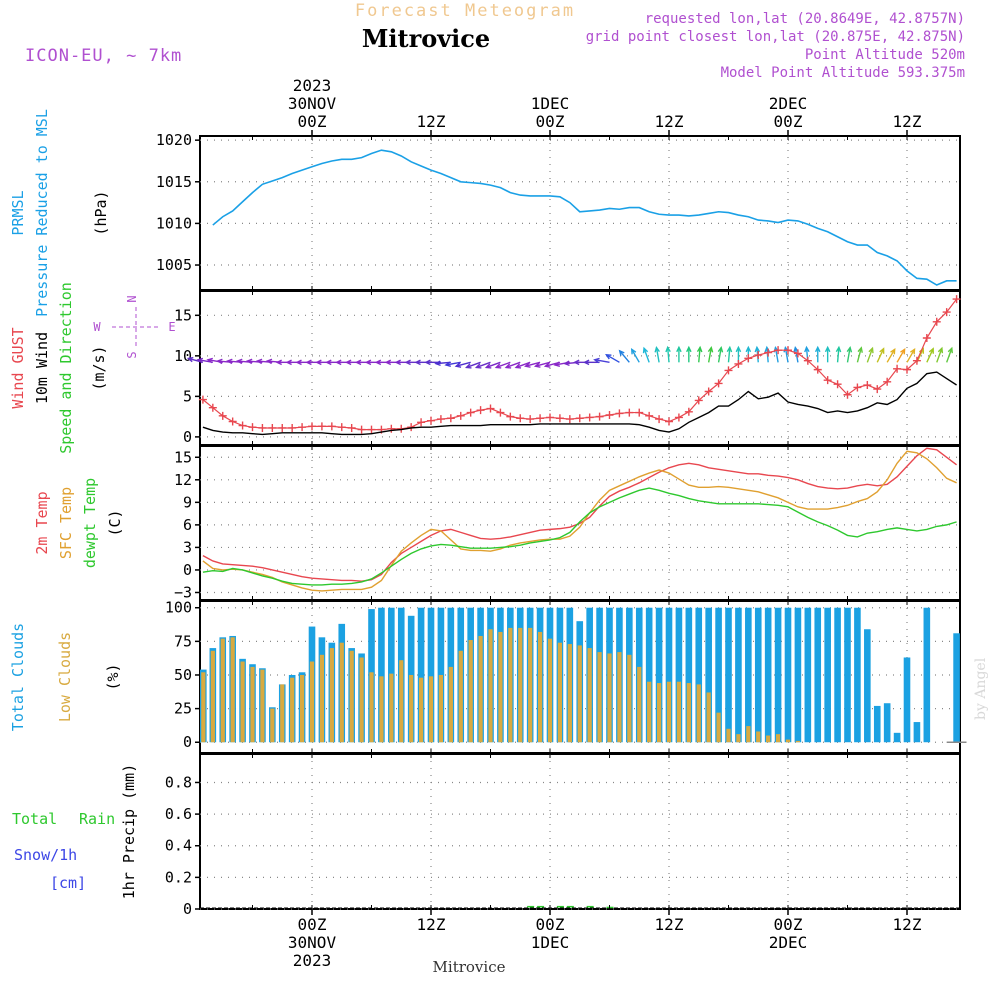 The image size is (1000, 1000). What do you see at coordinates (183, 641) in the screenshot?
I see `y-tick-label: 75` at bounding box center [183, 641].